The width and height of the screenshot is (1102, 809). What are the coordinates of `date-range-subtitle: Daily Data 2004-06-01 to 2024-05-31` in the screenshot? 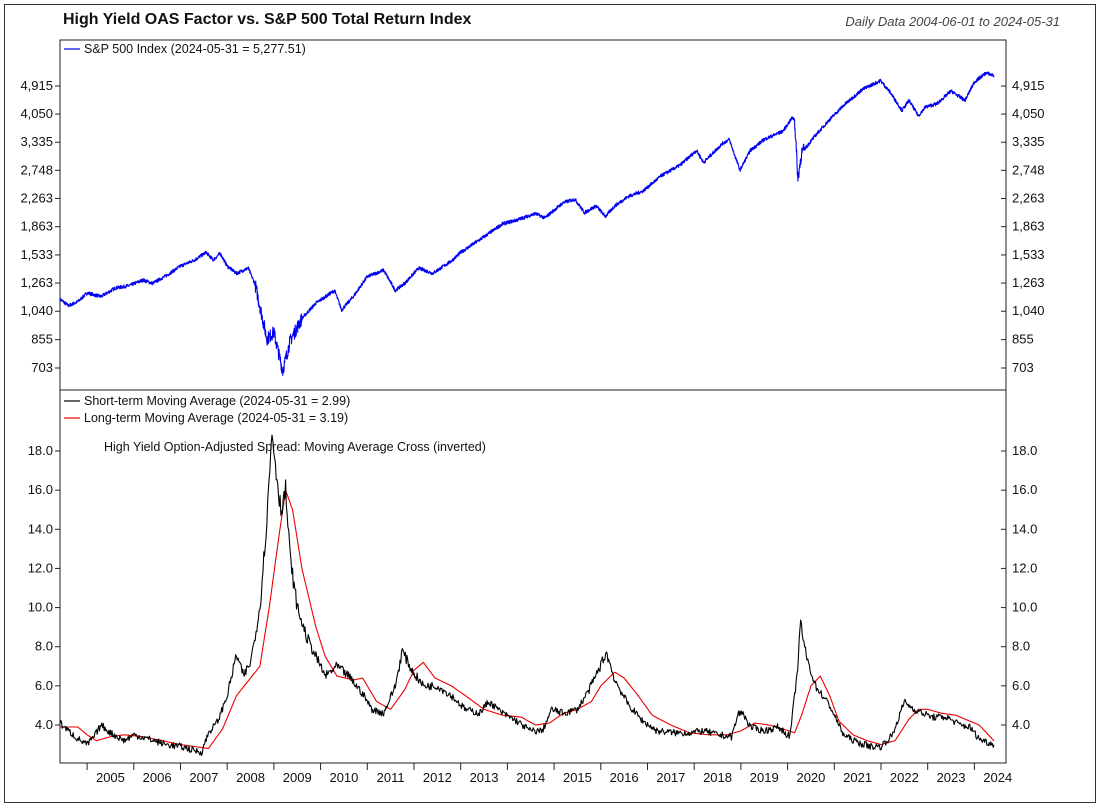 It's located at (952, 21).